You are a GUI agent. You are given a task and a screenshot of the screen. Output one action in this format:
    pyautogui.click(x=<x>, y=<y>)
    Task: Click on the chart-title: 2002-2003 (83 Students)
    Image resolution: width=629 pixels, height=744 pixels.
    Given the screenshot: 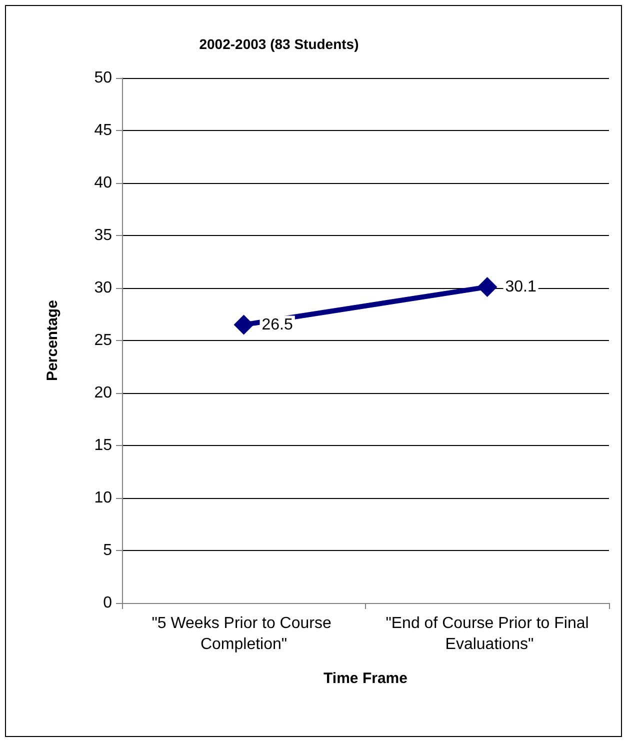 What is the action you would take?
    pyautogui.click(x=279, y=44)
    